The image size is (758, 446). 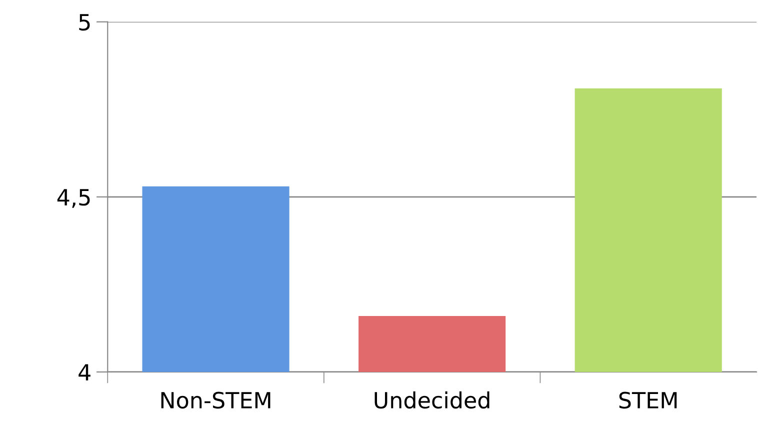 I want to click on x-tick-label: Undecided, so click(x=432, y=400).